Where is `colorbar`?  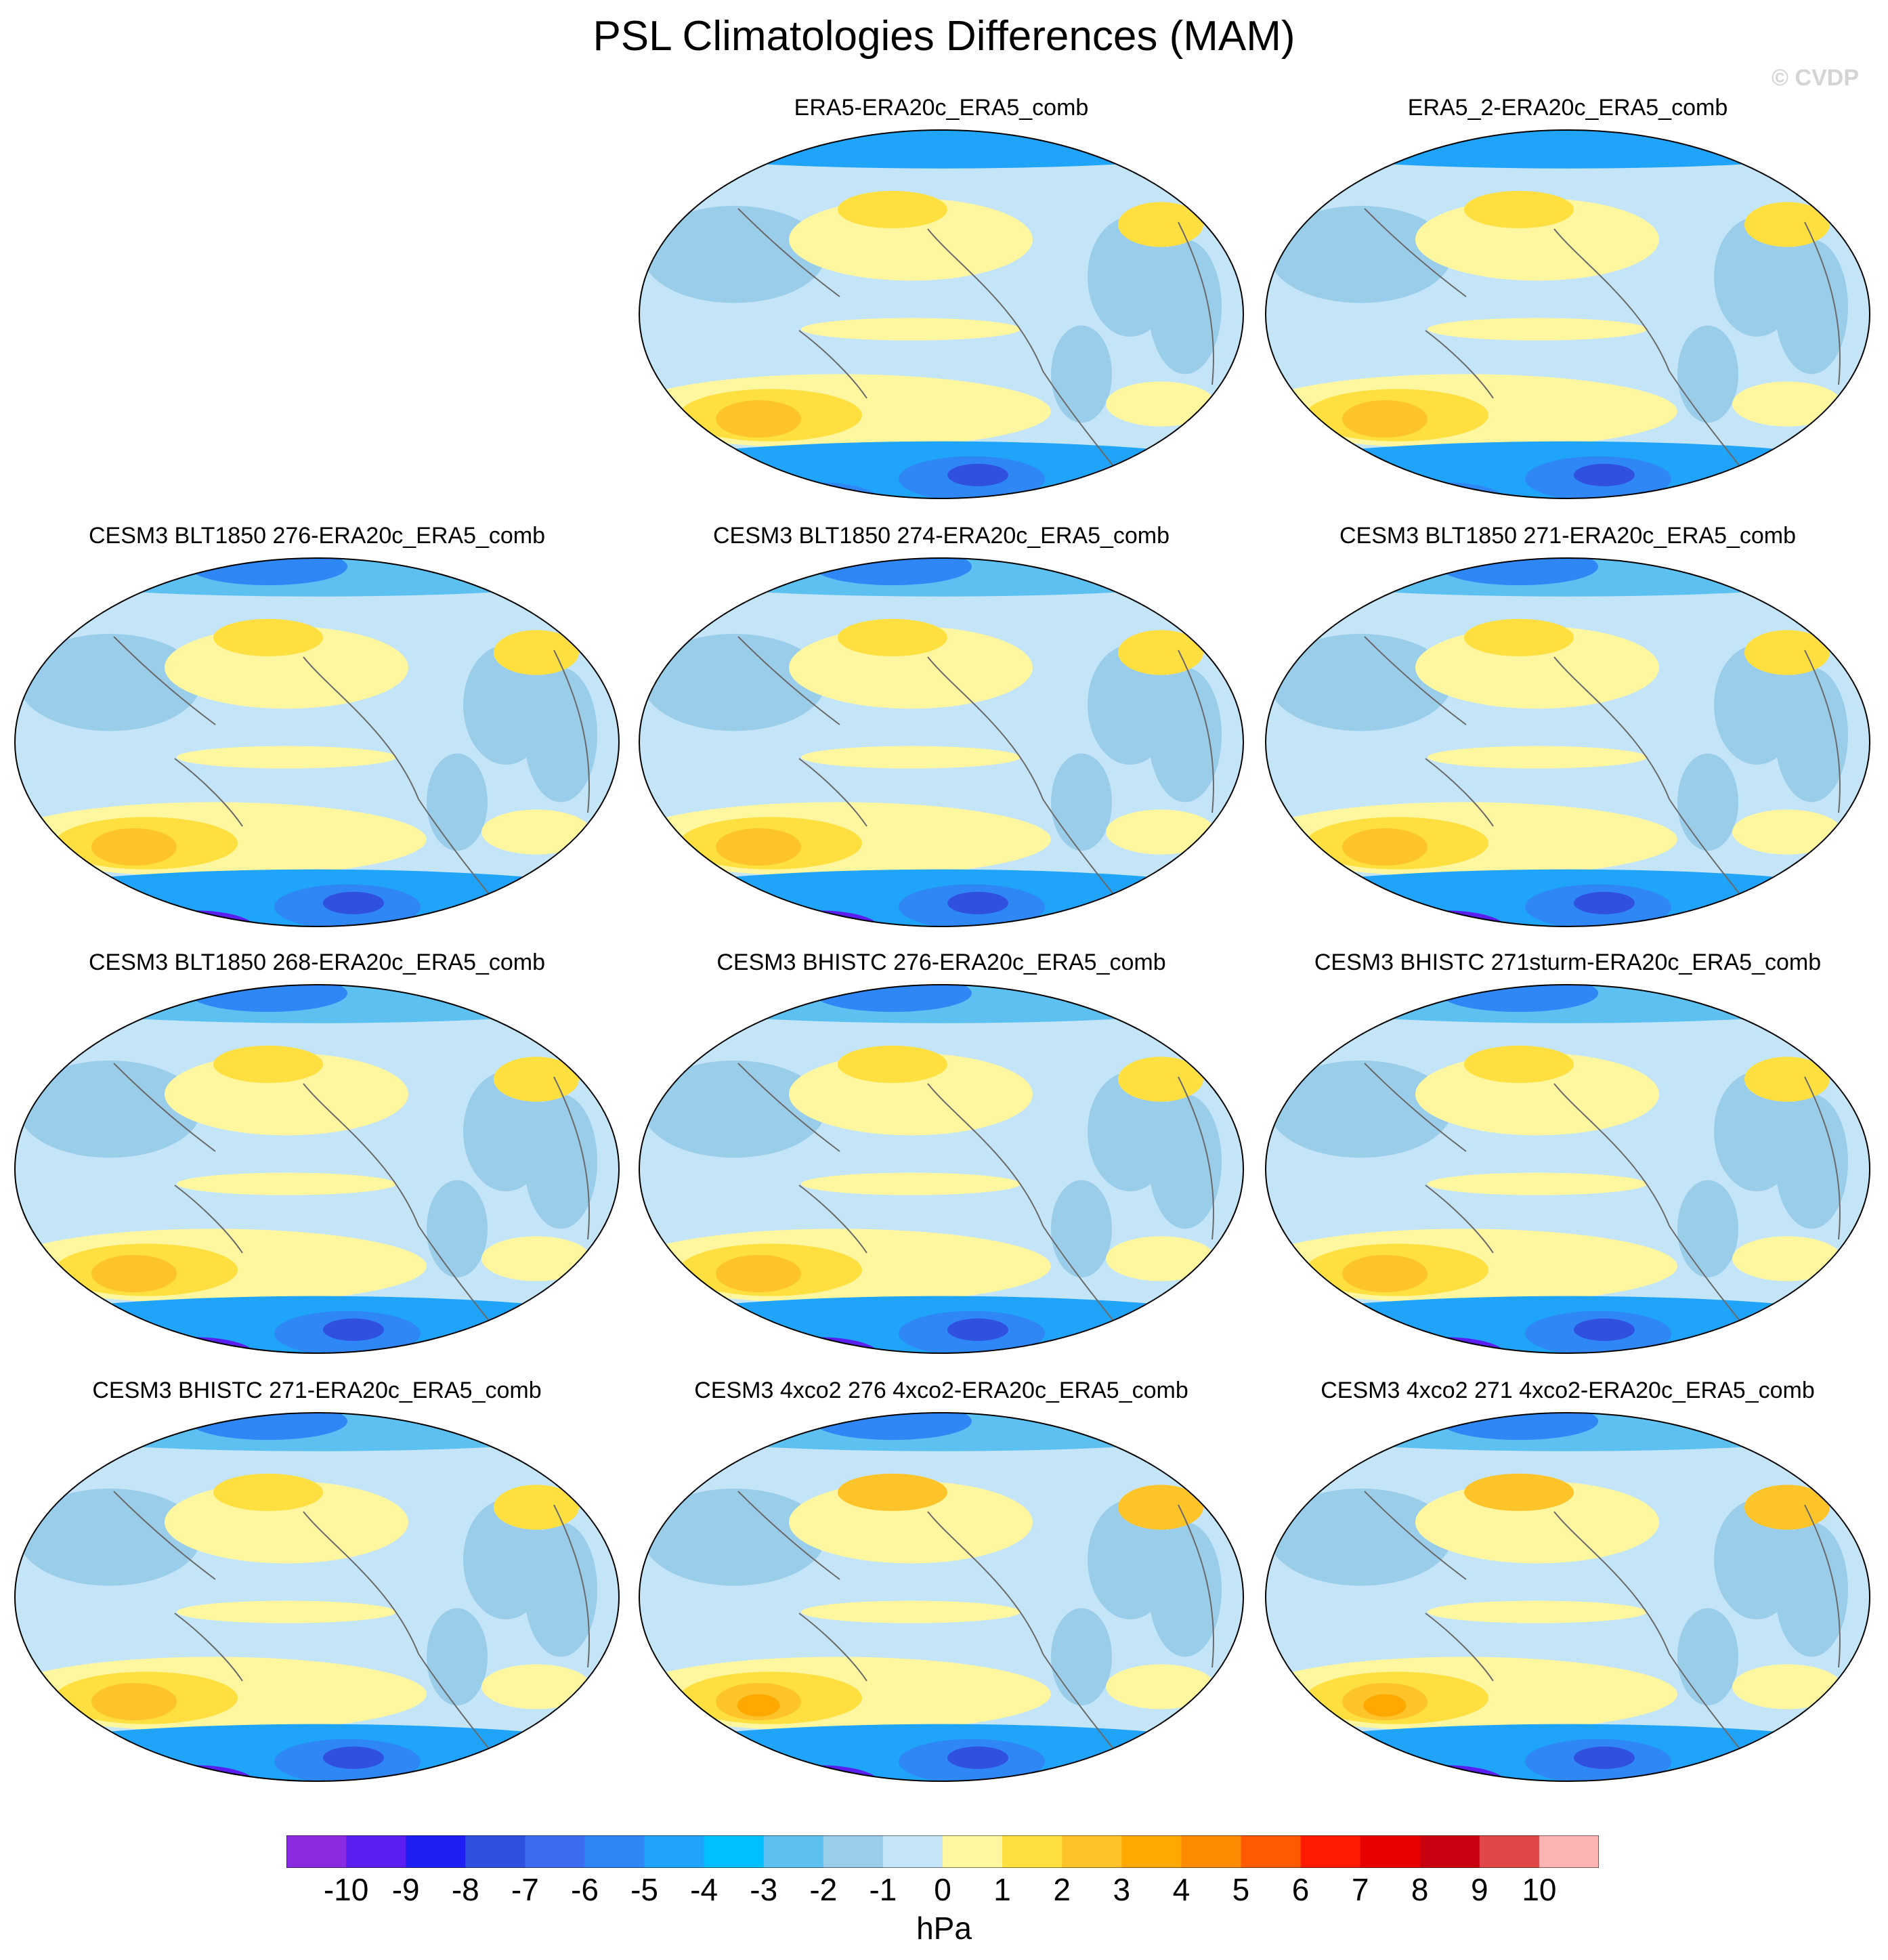 colorbar is located at coordinates (942, 1851).